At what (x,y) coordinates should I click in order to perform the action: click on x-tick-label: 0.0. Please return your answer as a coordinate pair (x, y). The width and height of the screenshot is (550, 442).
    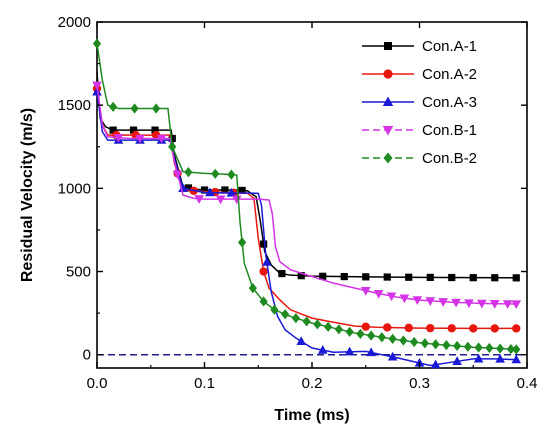
    Looking at the image, I should click on (97, 383).